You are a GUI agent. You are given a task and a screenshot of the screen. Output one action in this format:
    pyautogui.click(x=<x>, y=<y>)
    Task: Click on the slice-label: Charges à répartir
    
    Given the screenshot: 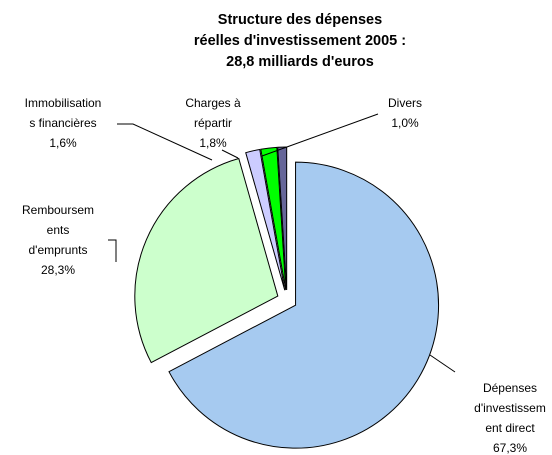 What is the action you would take?
    pyautogui.click(x=213, y=113)
    